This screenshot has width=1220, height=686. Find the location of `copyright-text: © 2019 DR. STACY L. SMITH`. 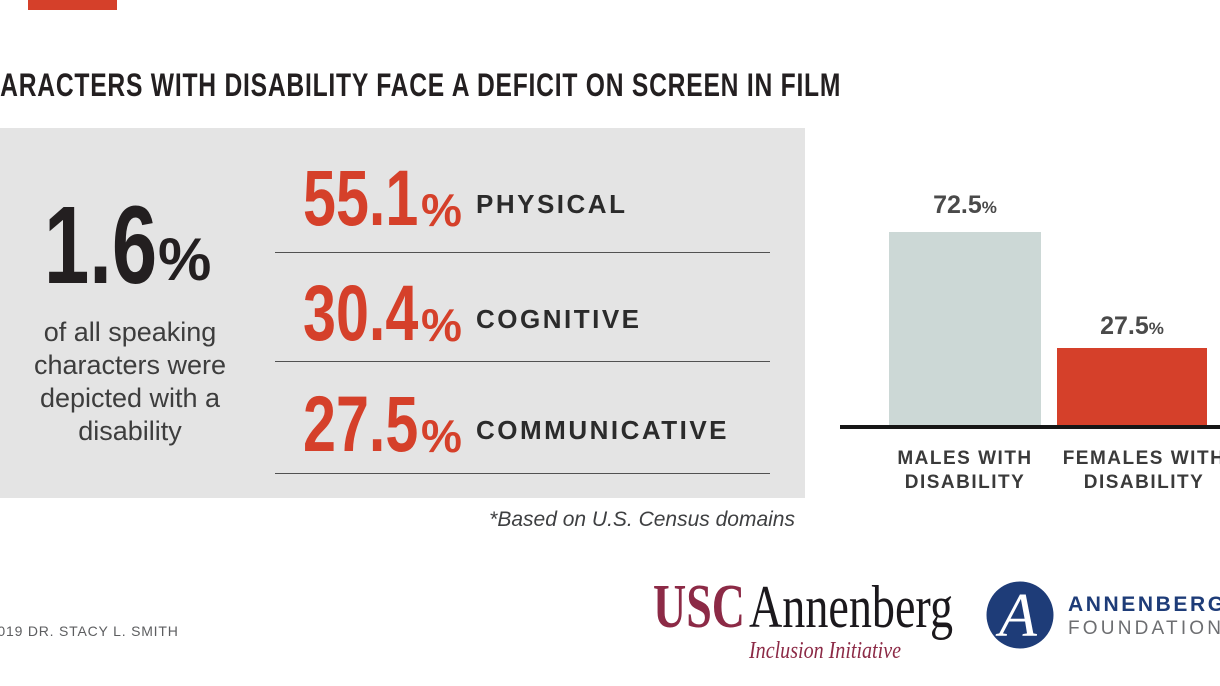

copyright-text: © 2019 DR. STACY L. SMITH is located at coordinates (89, 631).